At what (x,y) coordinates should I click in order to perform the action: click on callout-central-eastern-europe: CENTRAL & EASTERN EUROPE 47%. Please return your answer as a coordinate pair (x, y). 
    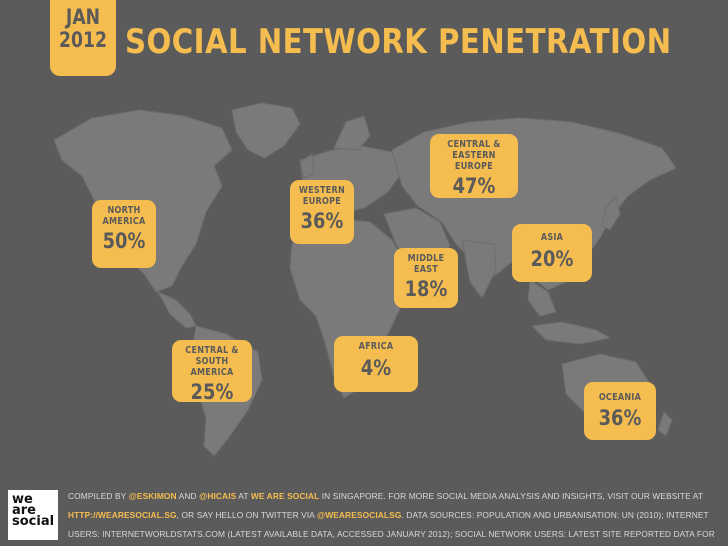
    Looking at the image, I should click on (474, 166).